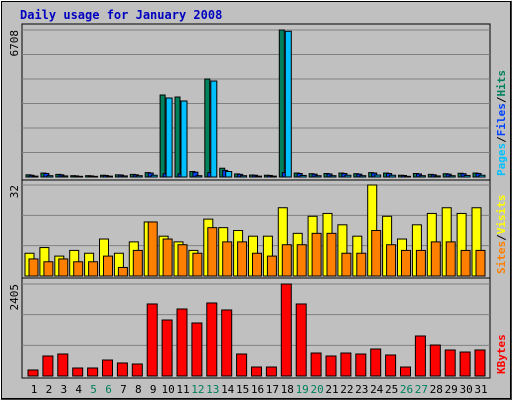 The width and height of the screenshot is (512, 400). I want to click on x-tick-label: 31, so click(480, 389).